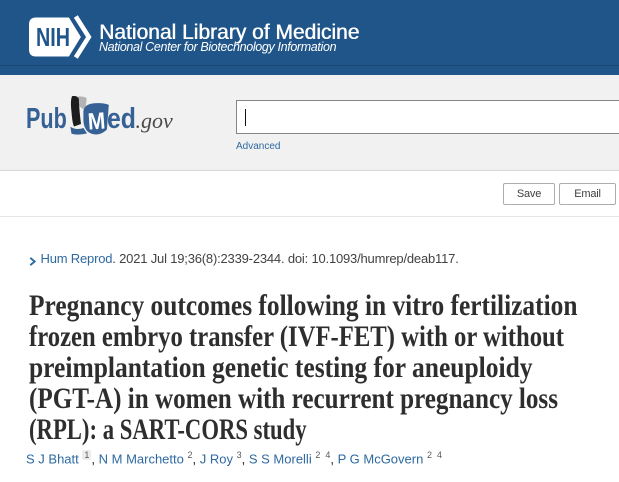 The height and width of the screenshot is (482, 619). Describe the element at coordinates (53, 37) in the screenshot. I see `svg-text: NIH` at that location.